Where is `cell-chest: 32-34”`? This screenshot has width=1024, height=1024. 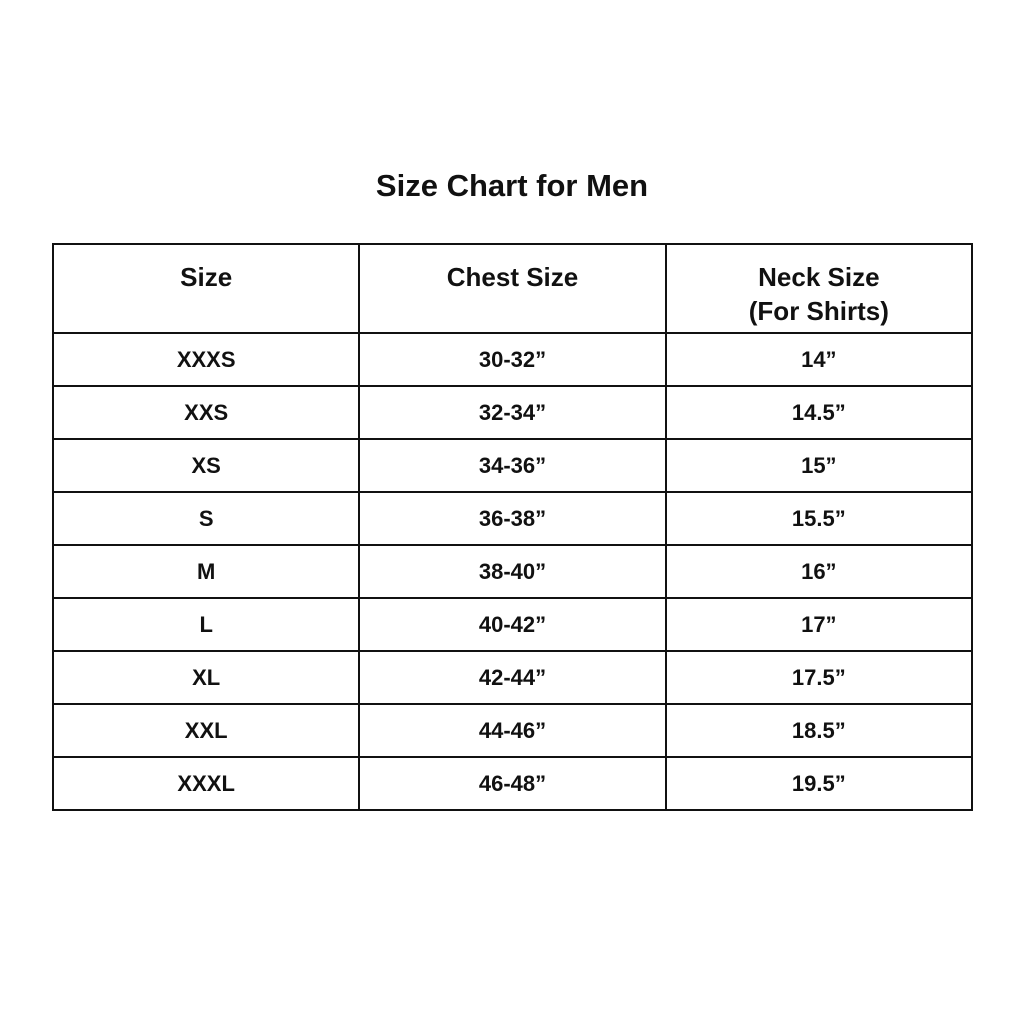 cell-chest: 32-34” is located at coordinates (512, 412).